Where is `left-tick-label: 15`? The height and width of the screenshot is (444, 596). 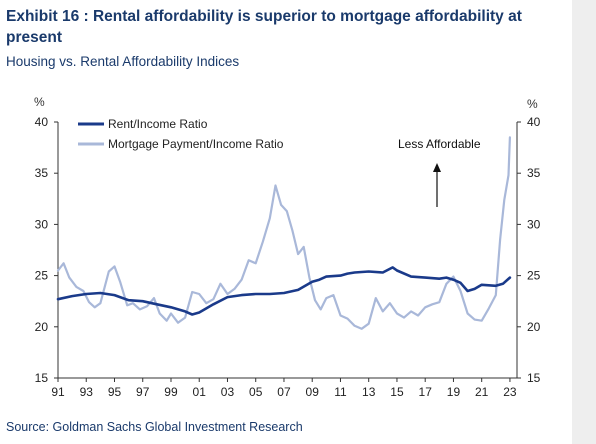 left-tick-label: 15 is located at coordinates (42, 378).